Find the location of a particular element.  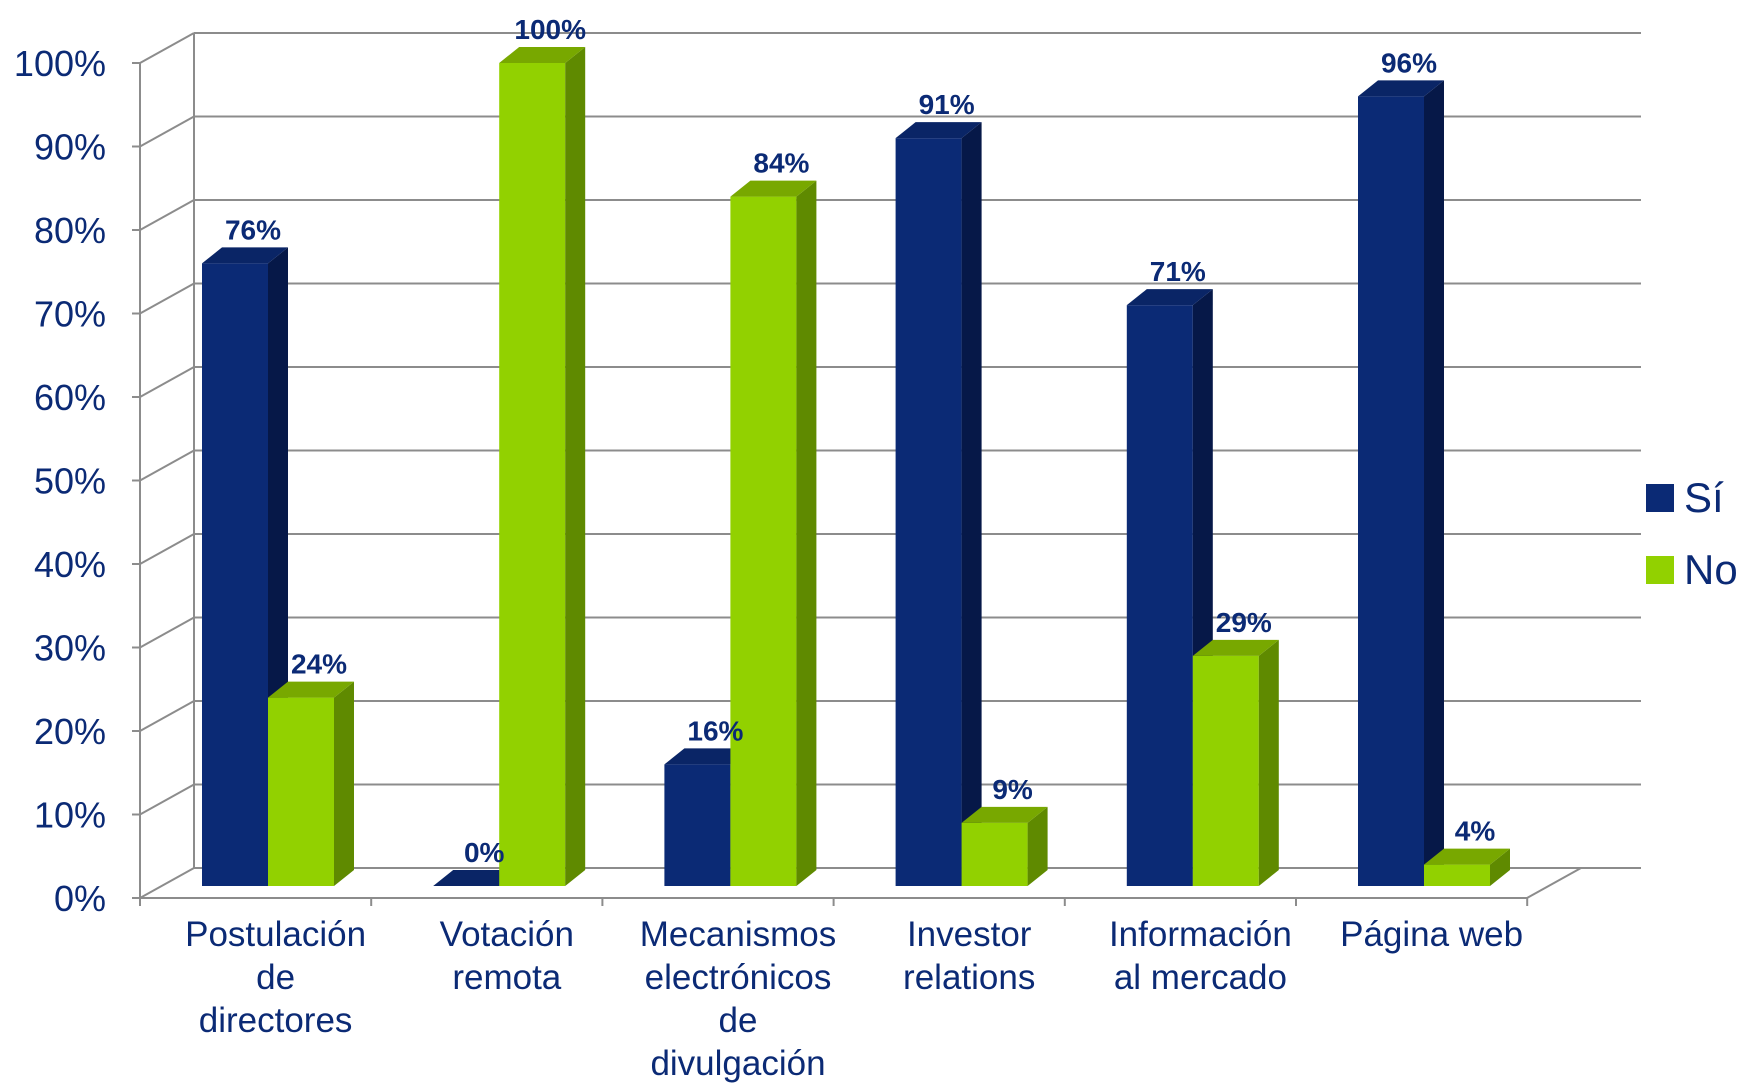

x-tick-label: Página web is located at coordinates (1431, 934).